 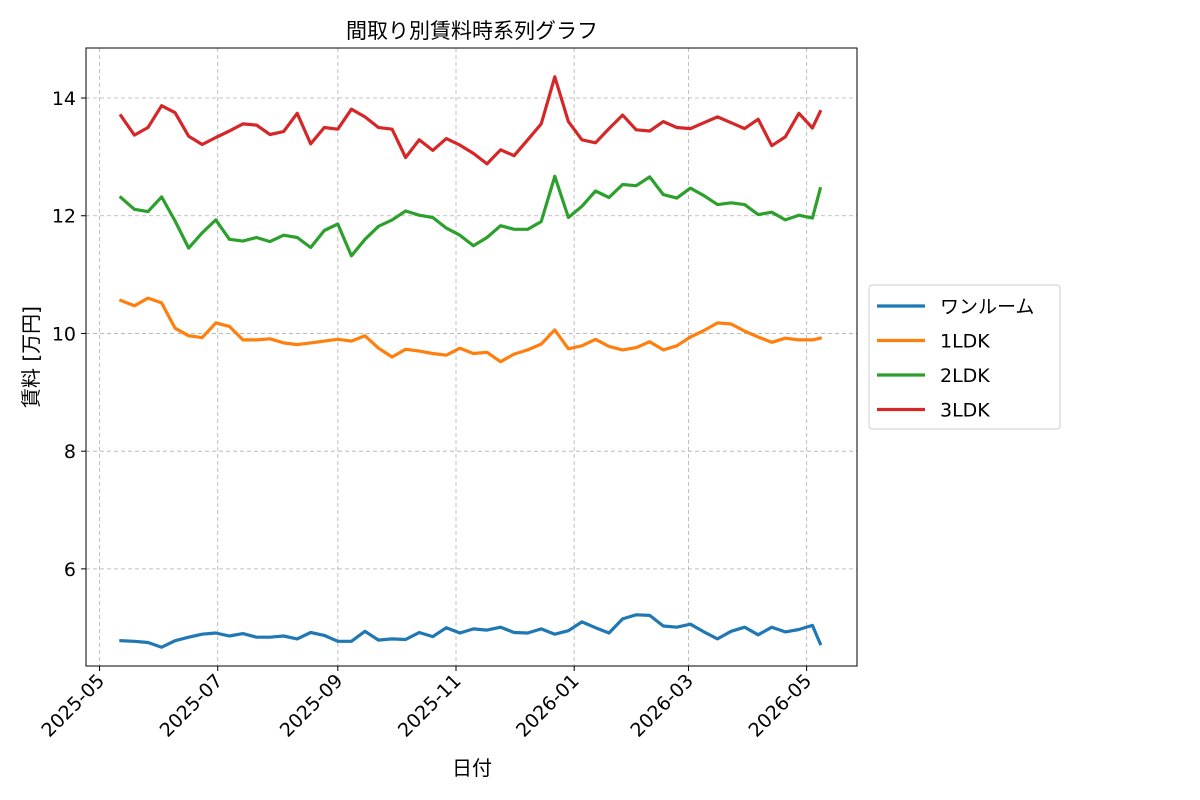 What do you see at coordinates (965, 376) in the screenshot?
I see `legend-label: 2LDK` at bounding box center [965, 376].